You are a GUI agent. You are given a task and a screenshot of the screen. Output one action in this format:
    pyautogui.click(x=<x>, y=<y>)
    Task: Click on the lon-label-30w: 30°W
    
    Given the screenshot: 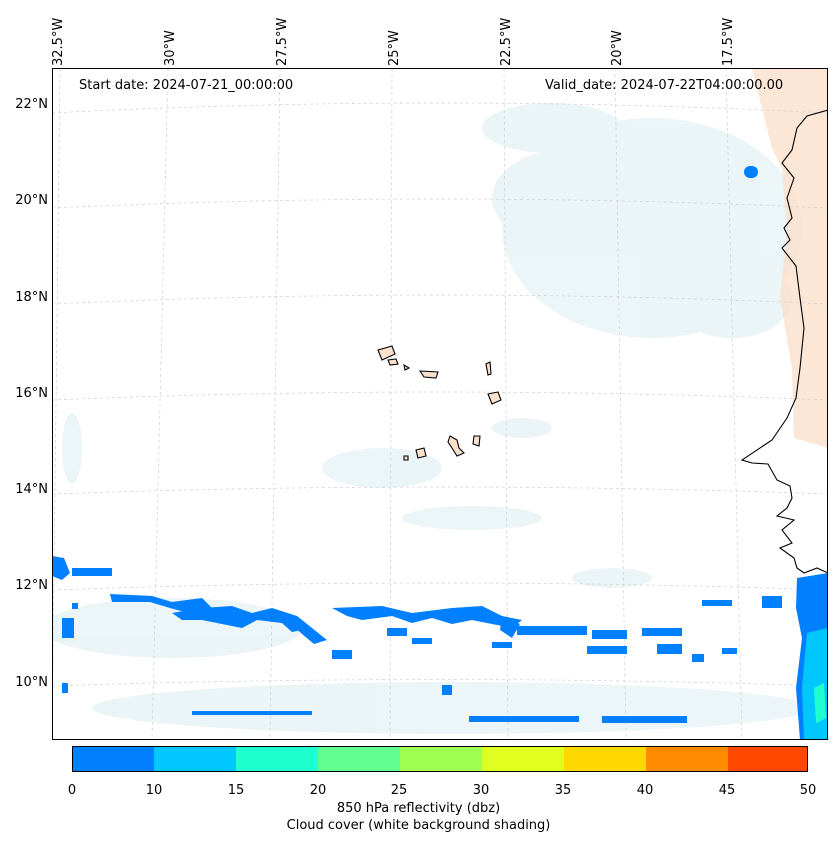 What is the action you would take?
    pyautogui.click(x=170, y=48)
    